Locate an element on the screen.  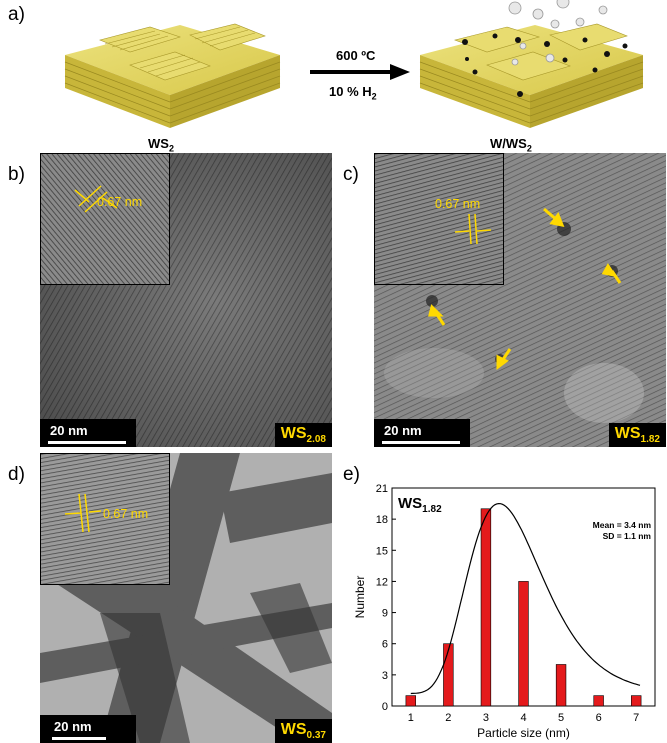
histogram-title: WS1.82 is located at coordinates (420, 505).